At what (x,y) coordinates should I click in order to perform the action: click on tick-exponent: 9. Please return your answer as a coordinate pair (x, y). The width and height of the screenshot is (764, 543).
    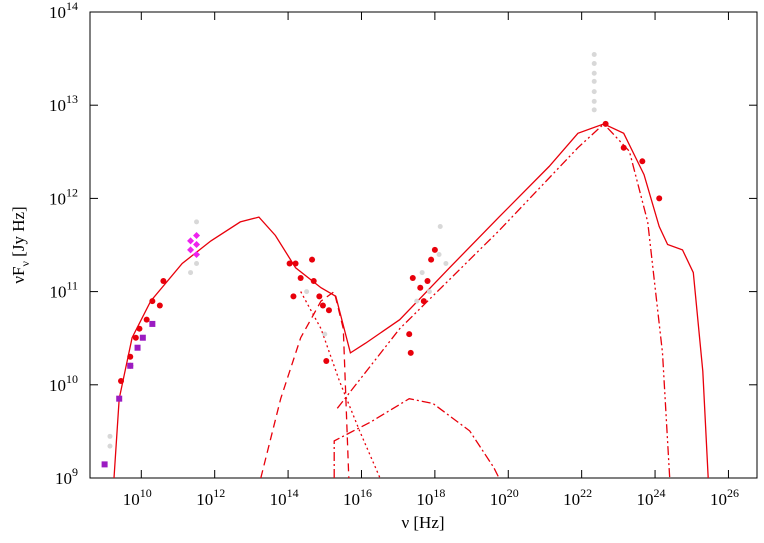
    Looking at the image, I should click on (75, 472).